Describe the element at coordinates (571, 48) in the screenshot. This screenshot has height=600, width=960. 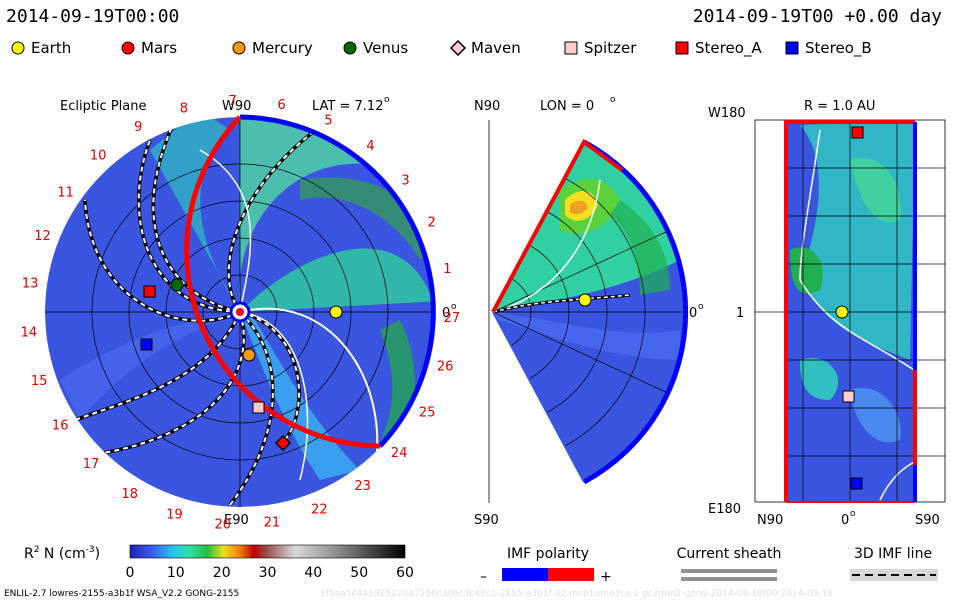
I see `legend-spitzer-icon` at that location.